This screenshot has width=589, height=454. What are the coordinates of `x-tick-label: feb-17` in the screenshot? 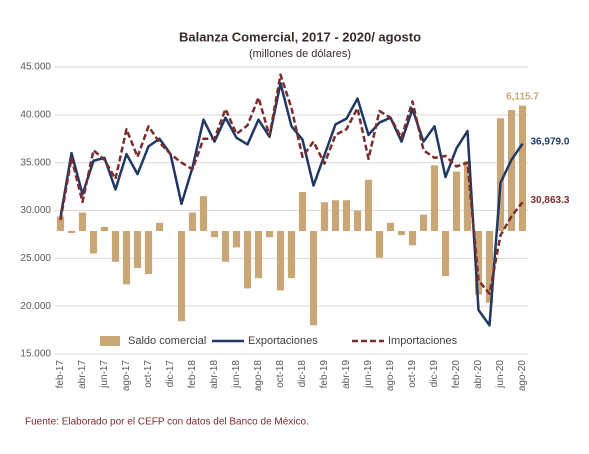 It's located at (60, 374).